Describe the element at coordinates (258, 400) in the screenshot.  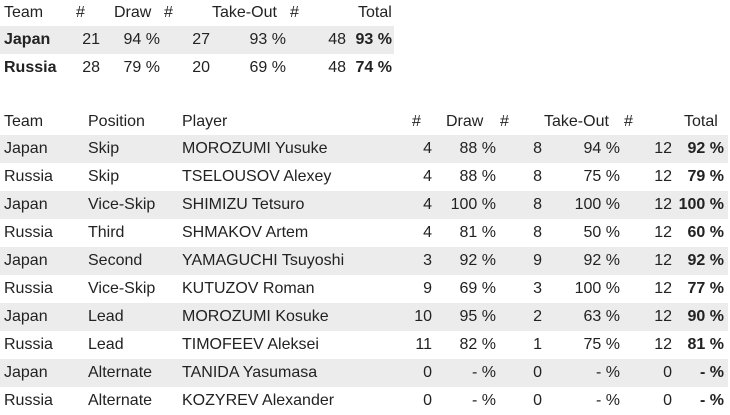
I see `player-name-cell: KOZYREV Alexander` at that location.